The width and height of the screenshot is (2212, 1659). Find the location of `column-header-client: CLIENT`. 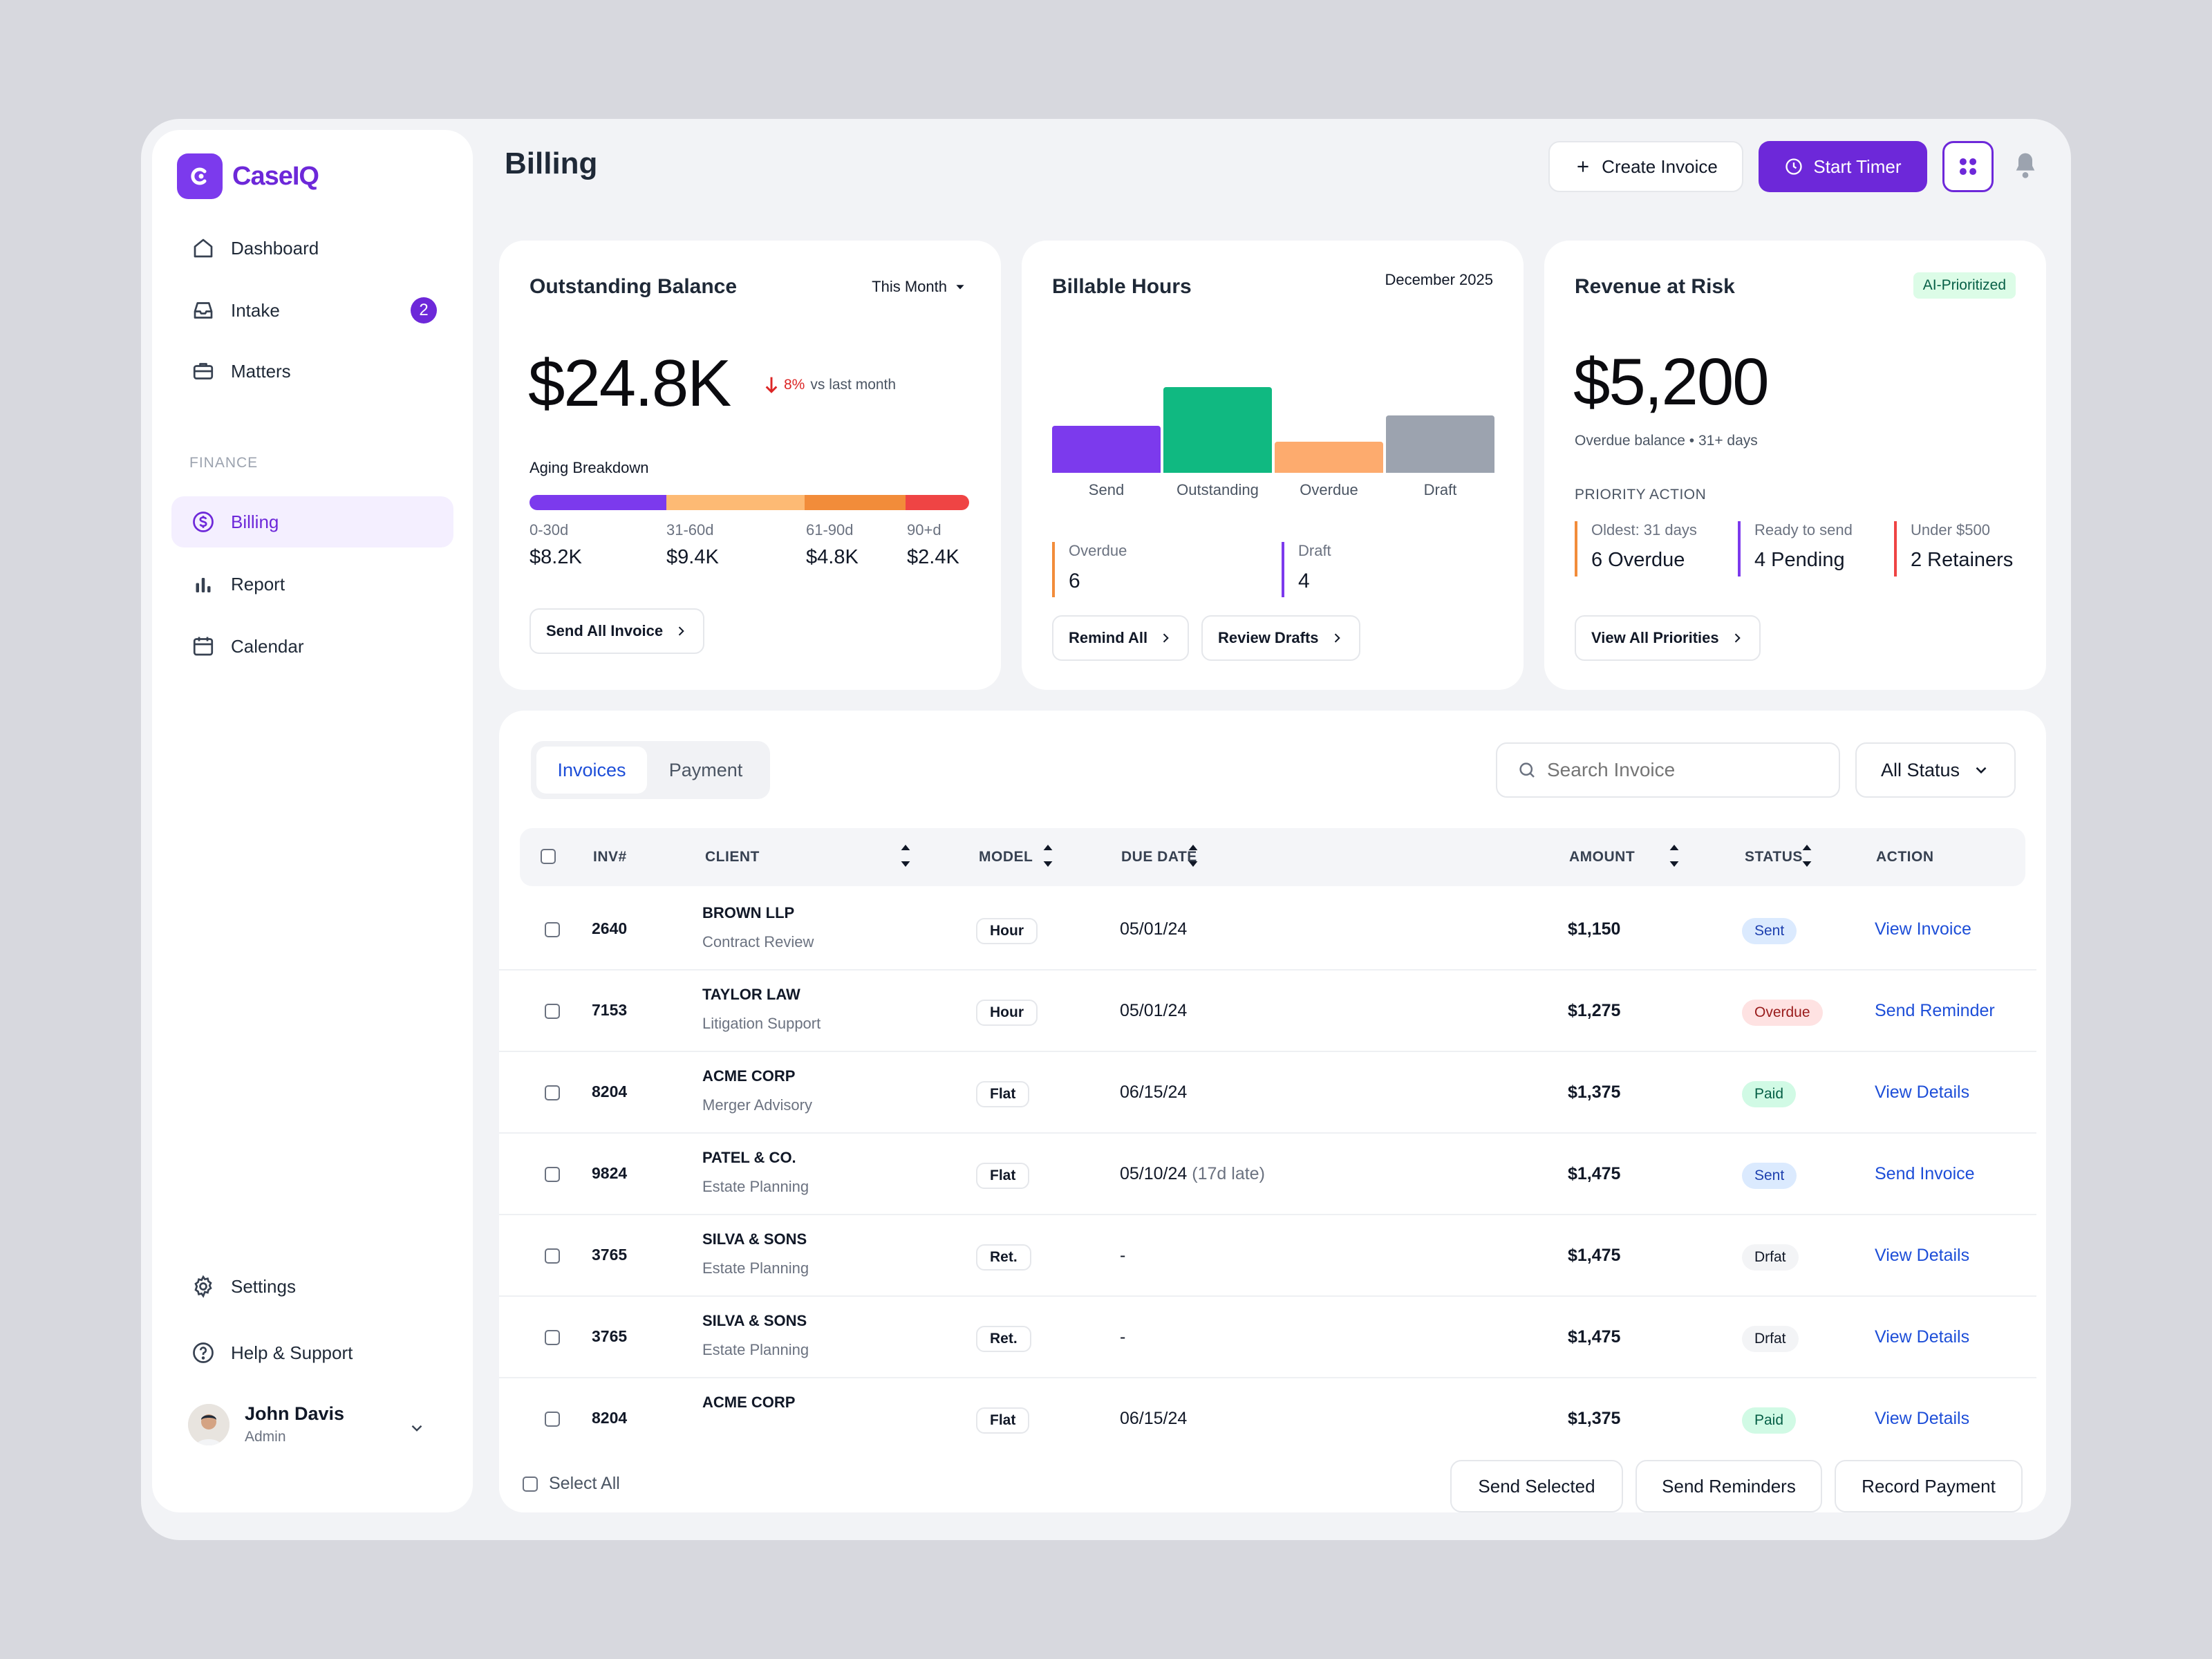

column-header-client: CLIENT is located at coordinates (732, 857).